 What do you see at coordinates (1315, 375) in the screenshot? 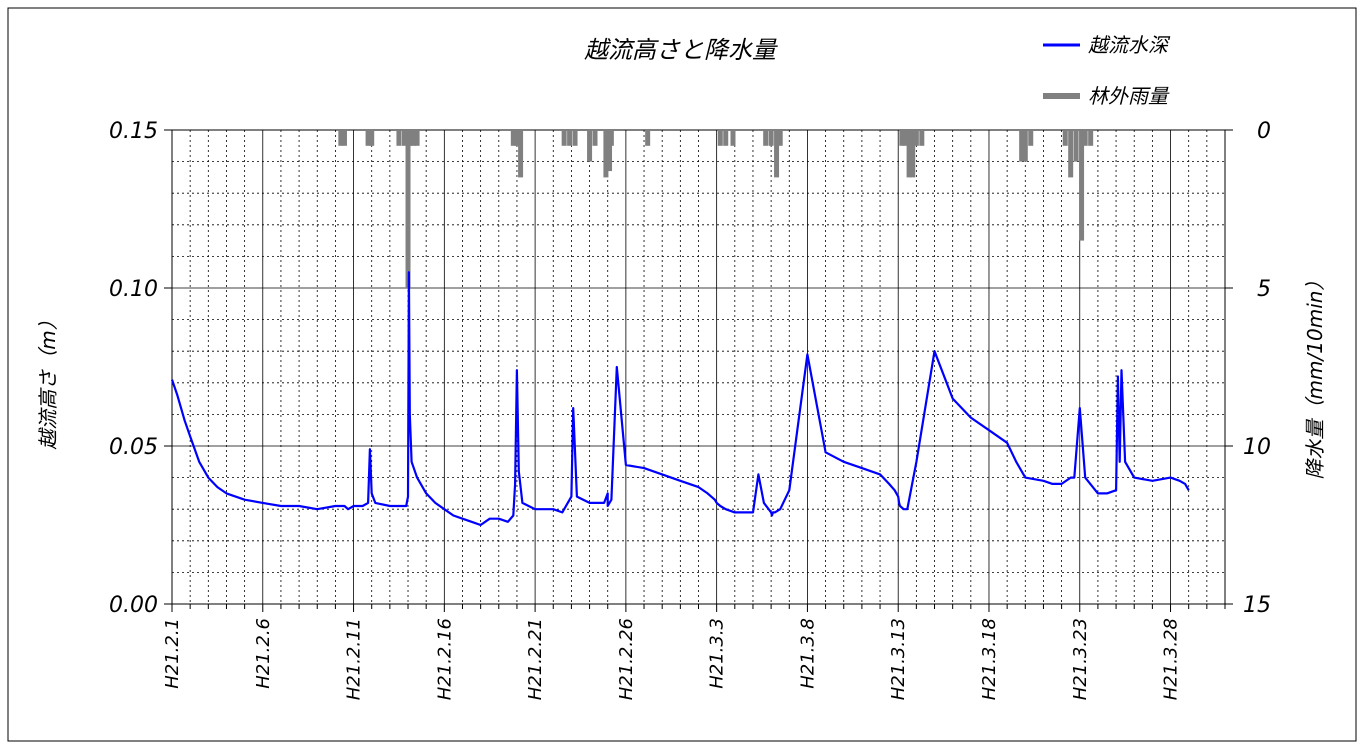
I see `y-axis-right-title: 降水量（mm/10min）` at bounding box center [1315, 375].